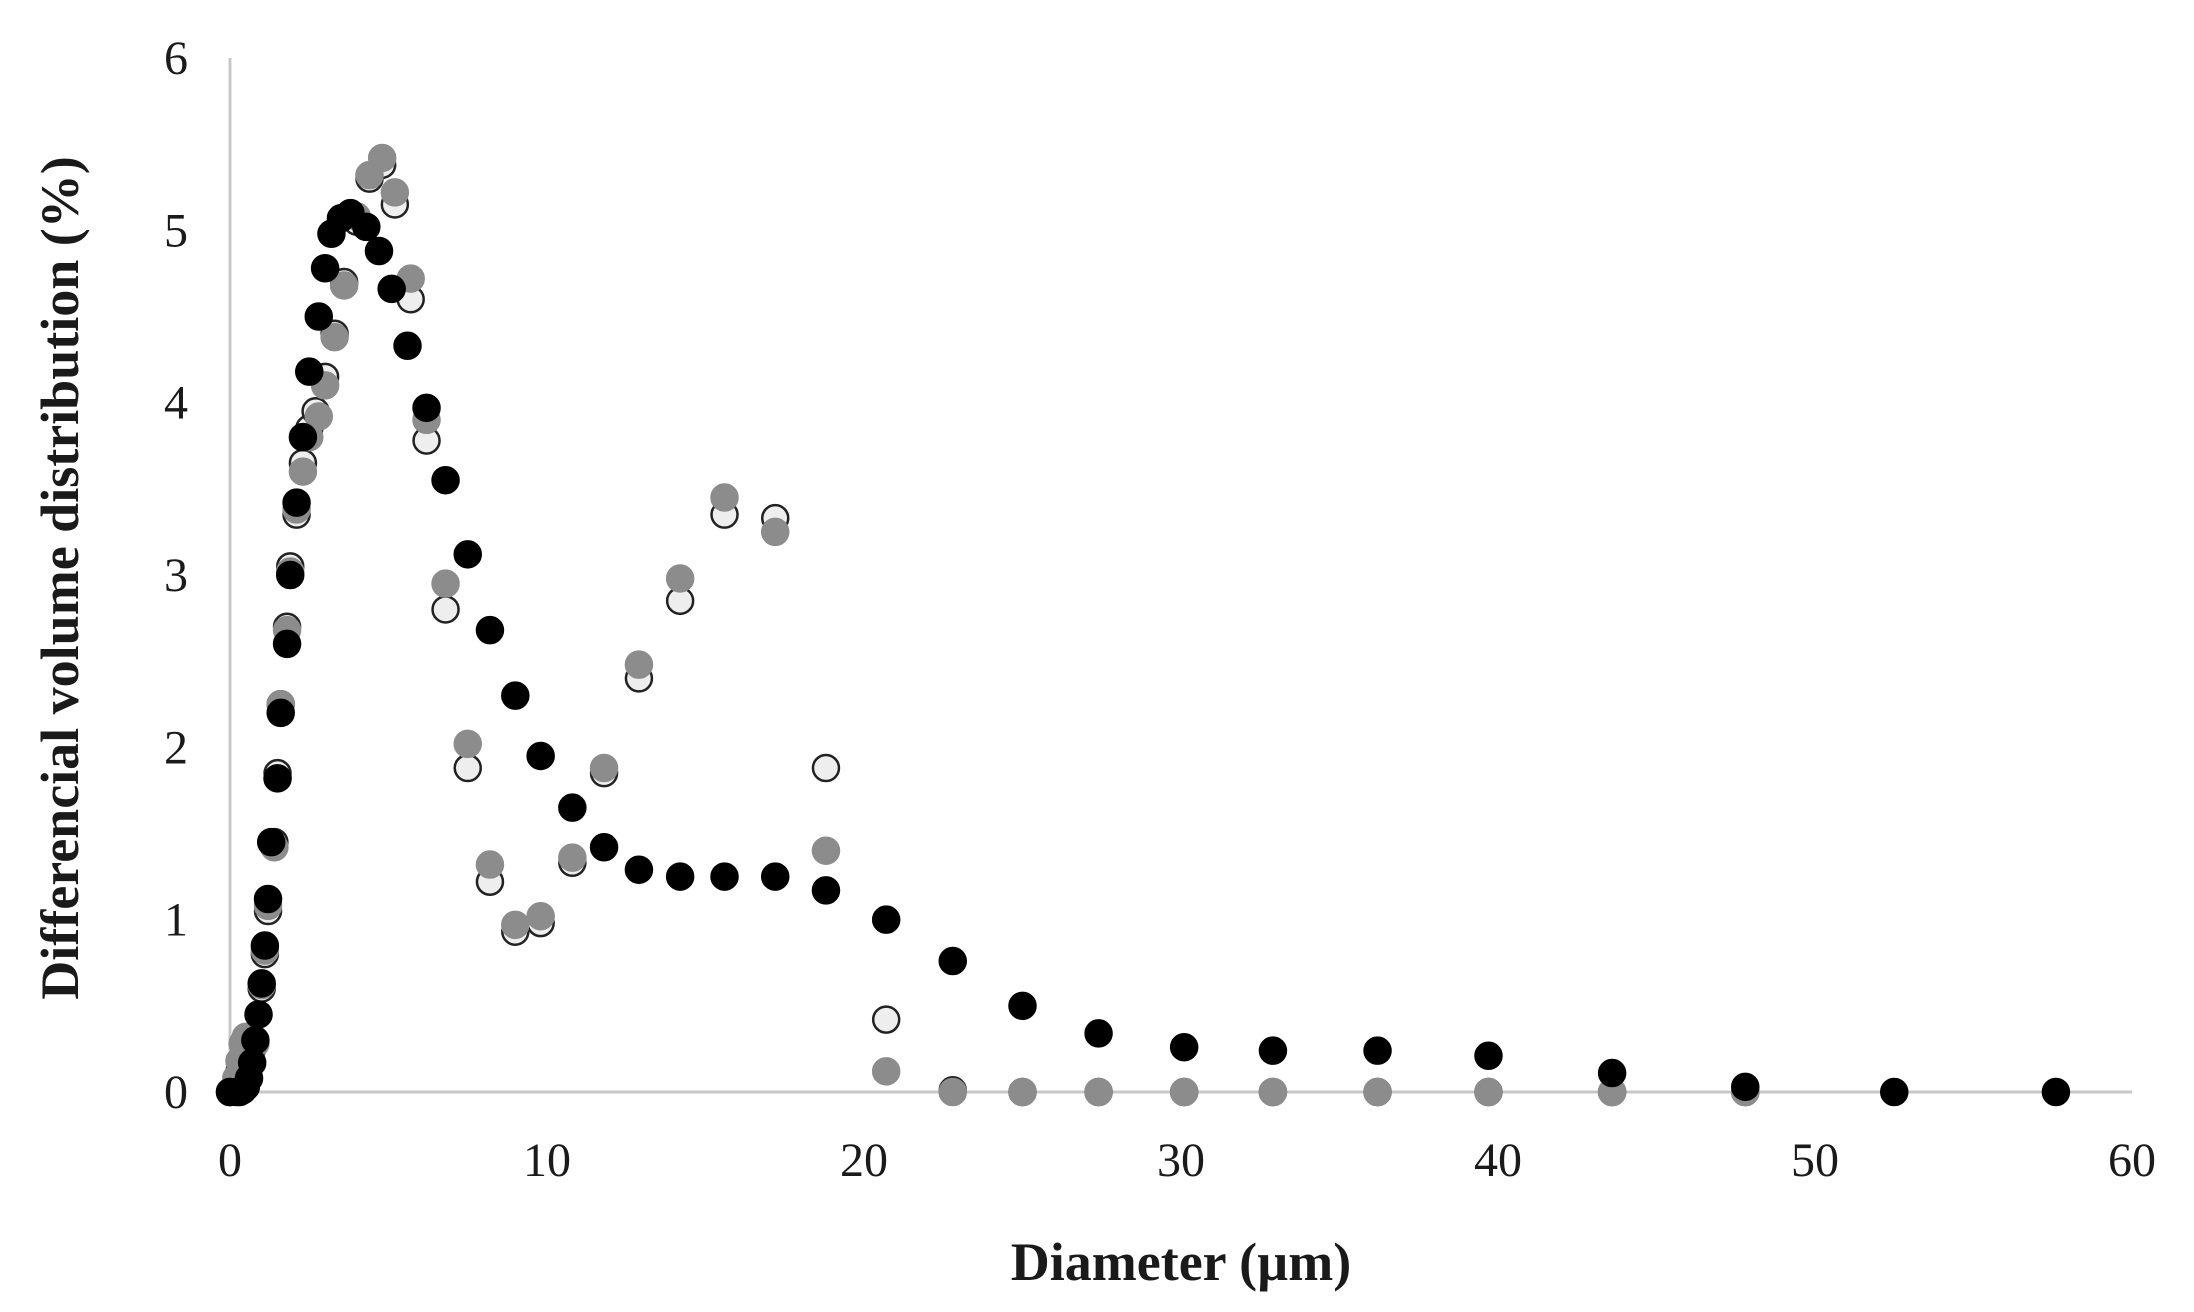 The image size is (2194, 1312). What do you see at coordinates (176, 1092) in the screenshot?
I see `y-tick-label: 0` at bounding box center [176, 1092].